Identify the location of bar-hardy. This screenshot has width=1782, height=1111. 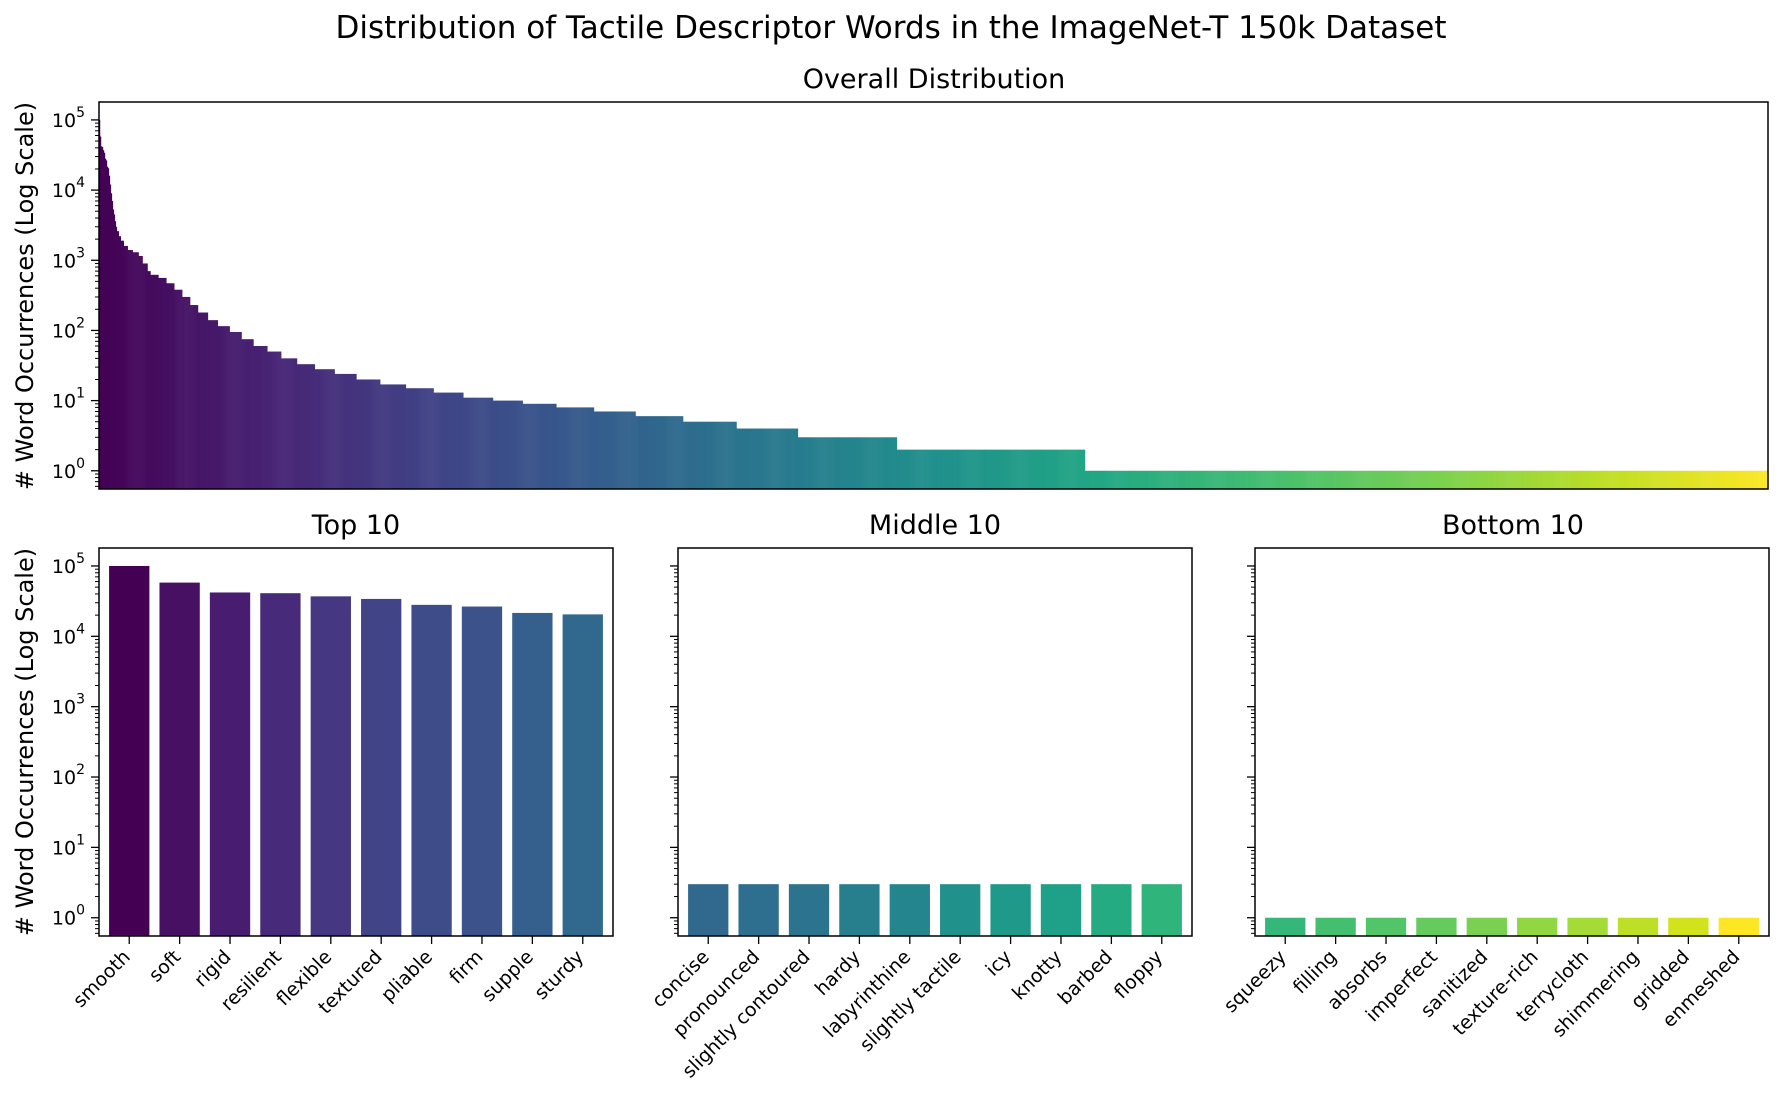
(859, 910).